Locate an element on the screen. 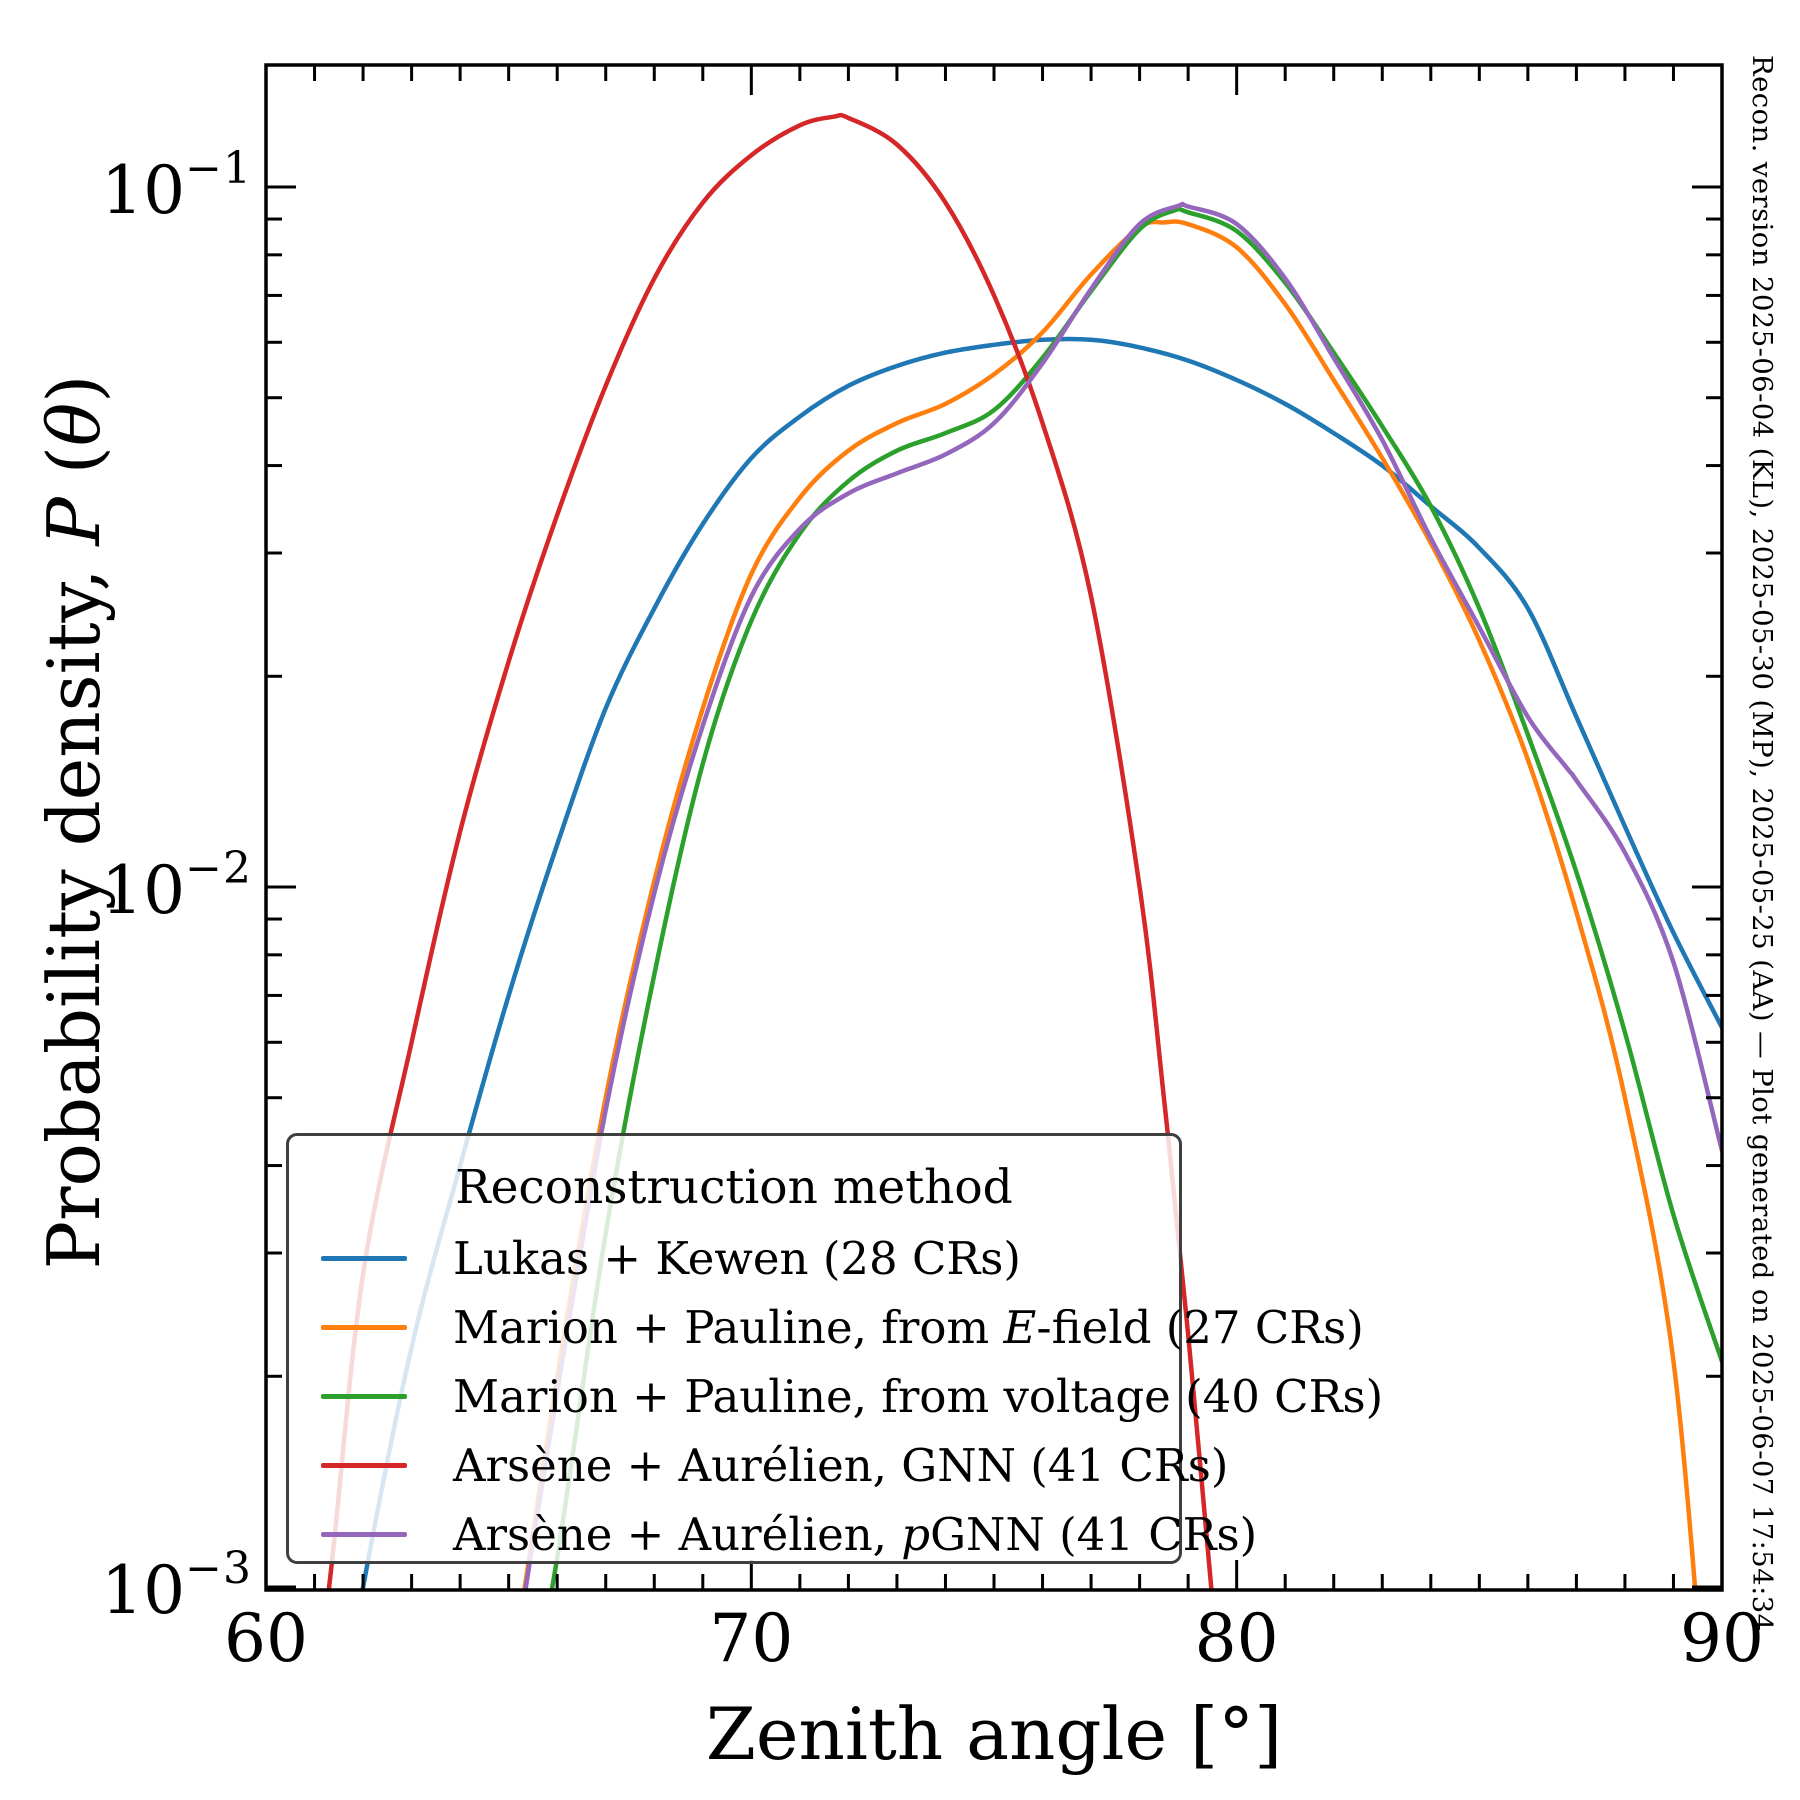  legend-entry: Marion + Pauline, from E-field (27 CRs) is located at coordinates (826, 1327).